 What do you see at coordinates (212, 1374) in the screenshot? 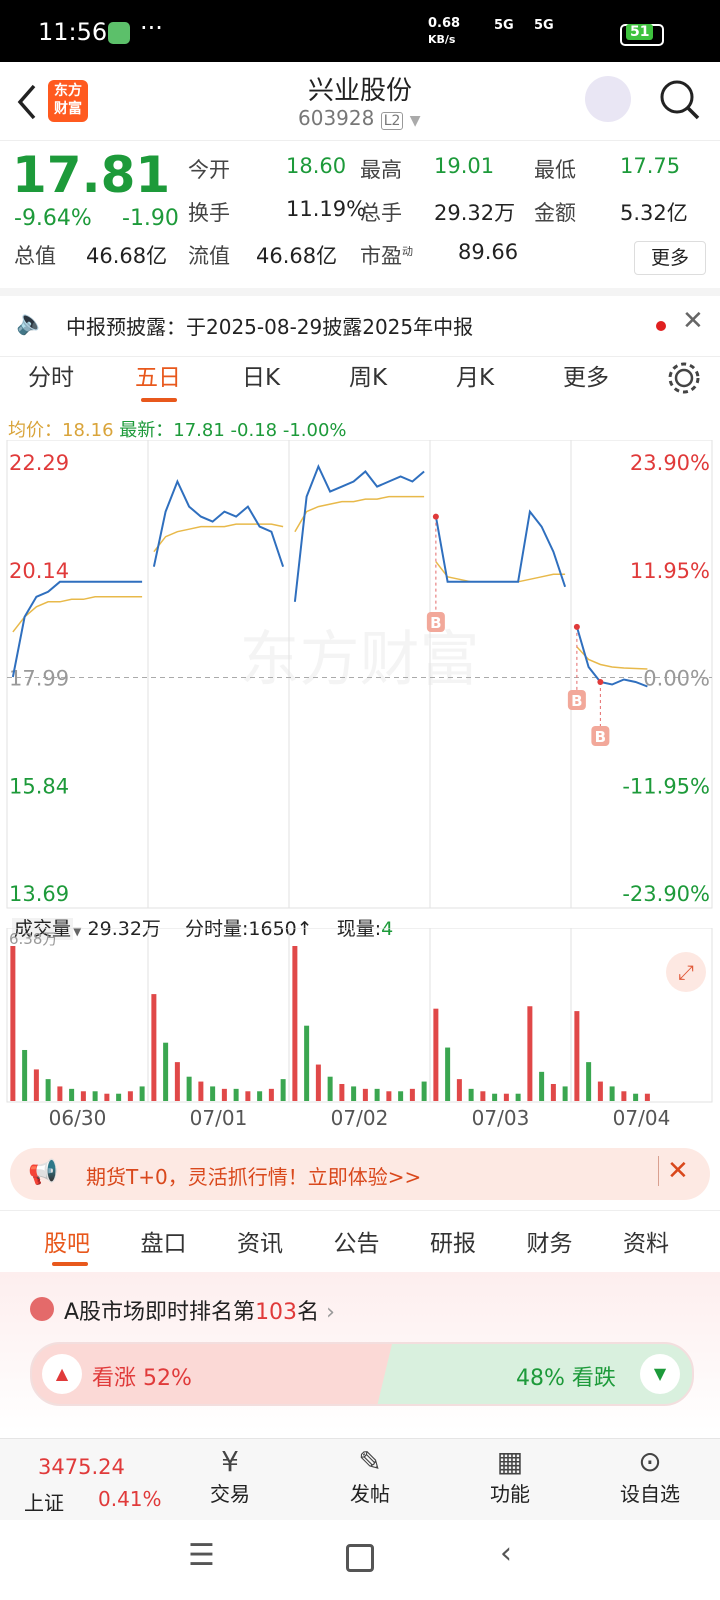
I see `bull-part` at bounding box center [212, 1374].